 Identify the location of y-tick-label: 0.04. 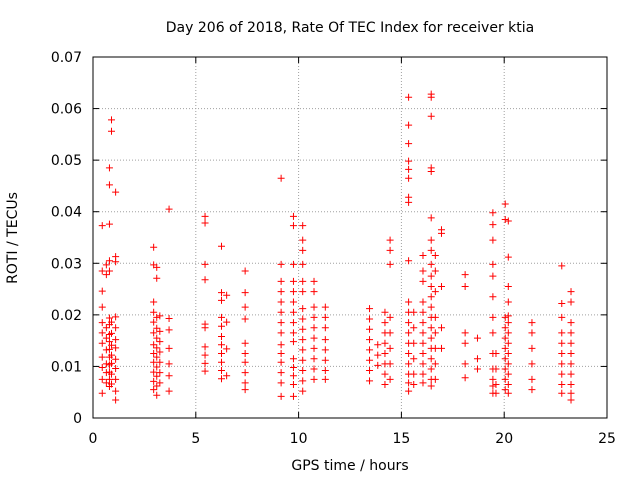
(66, 213).